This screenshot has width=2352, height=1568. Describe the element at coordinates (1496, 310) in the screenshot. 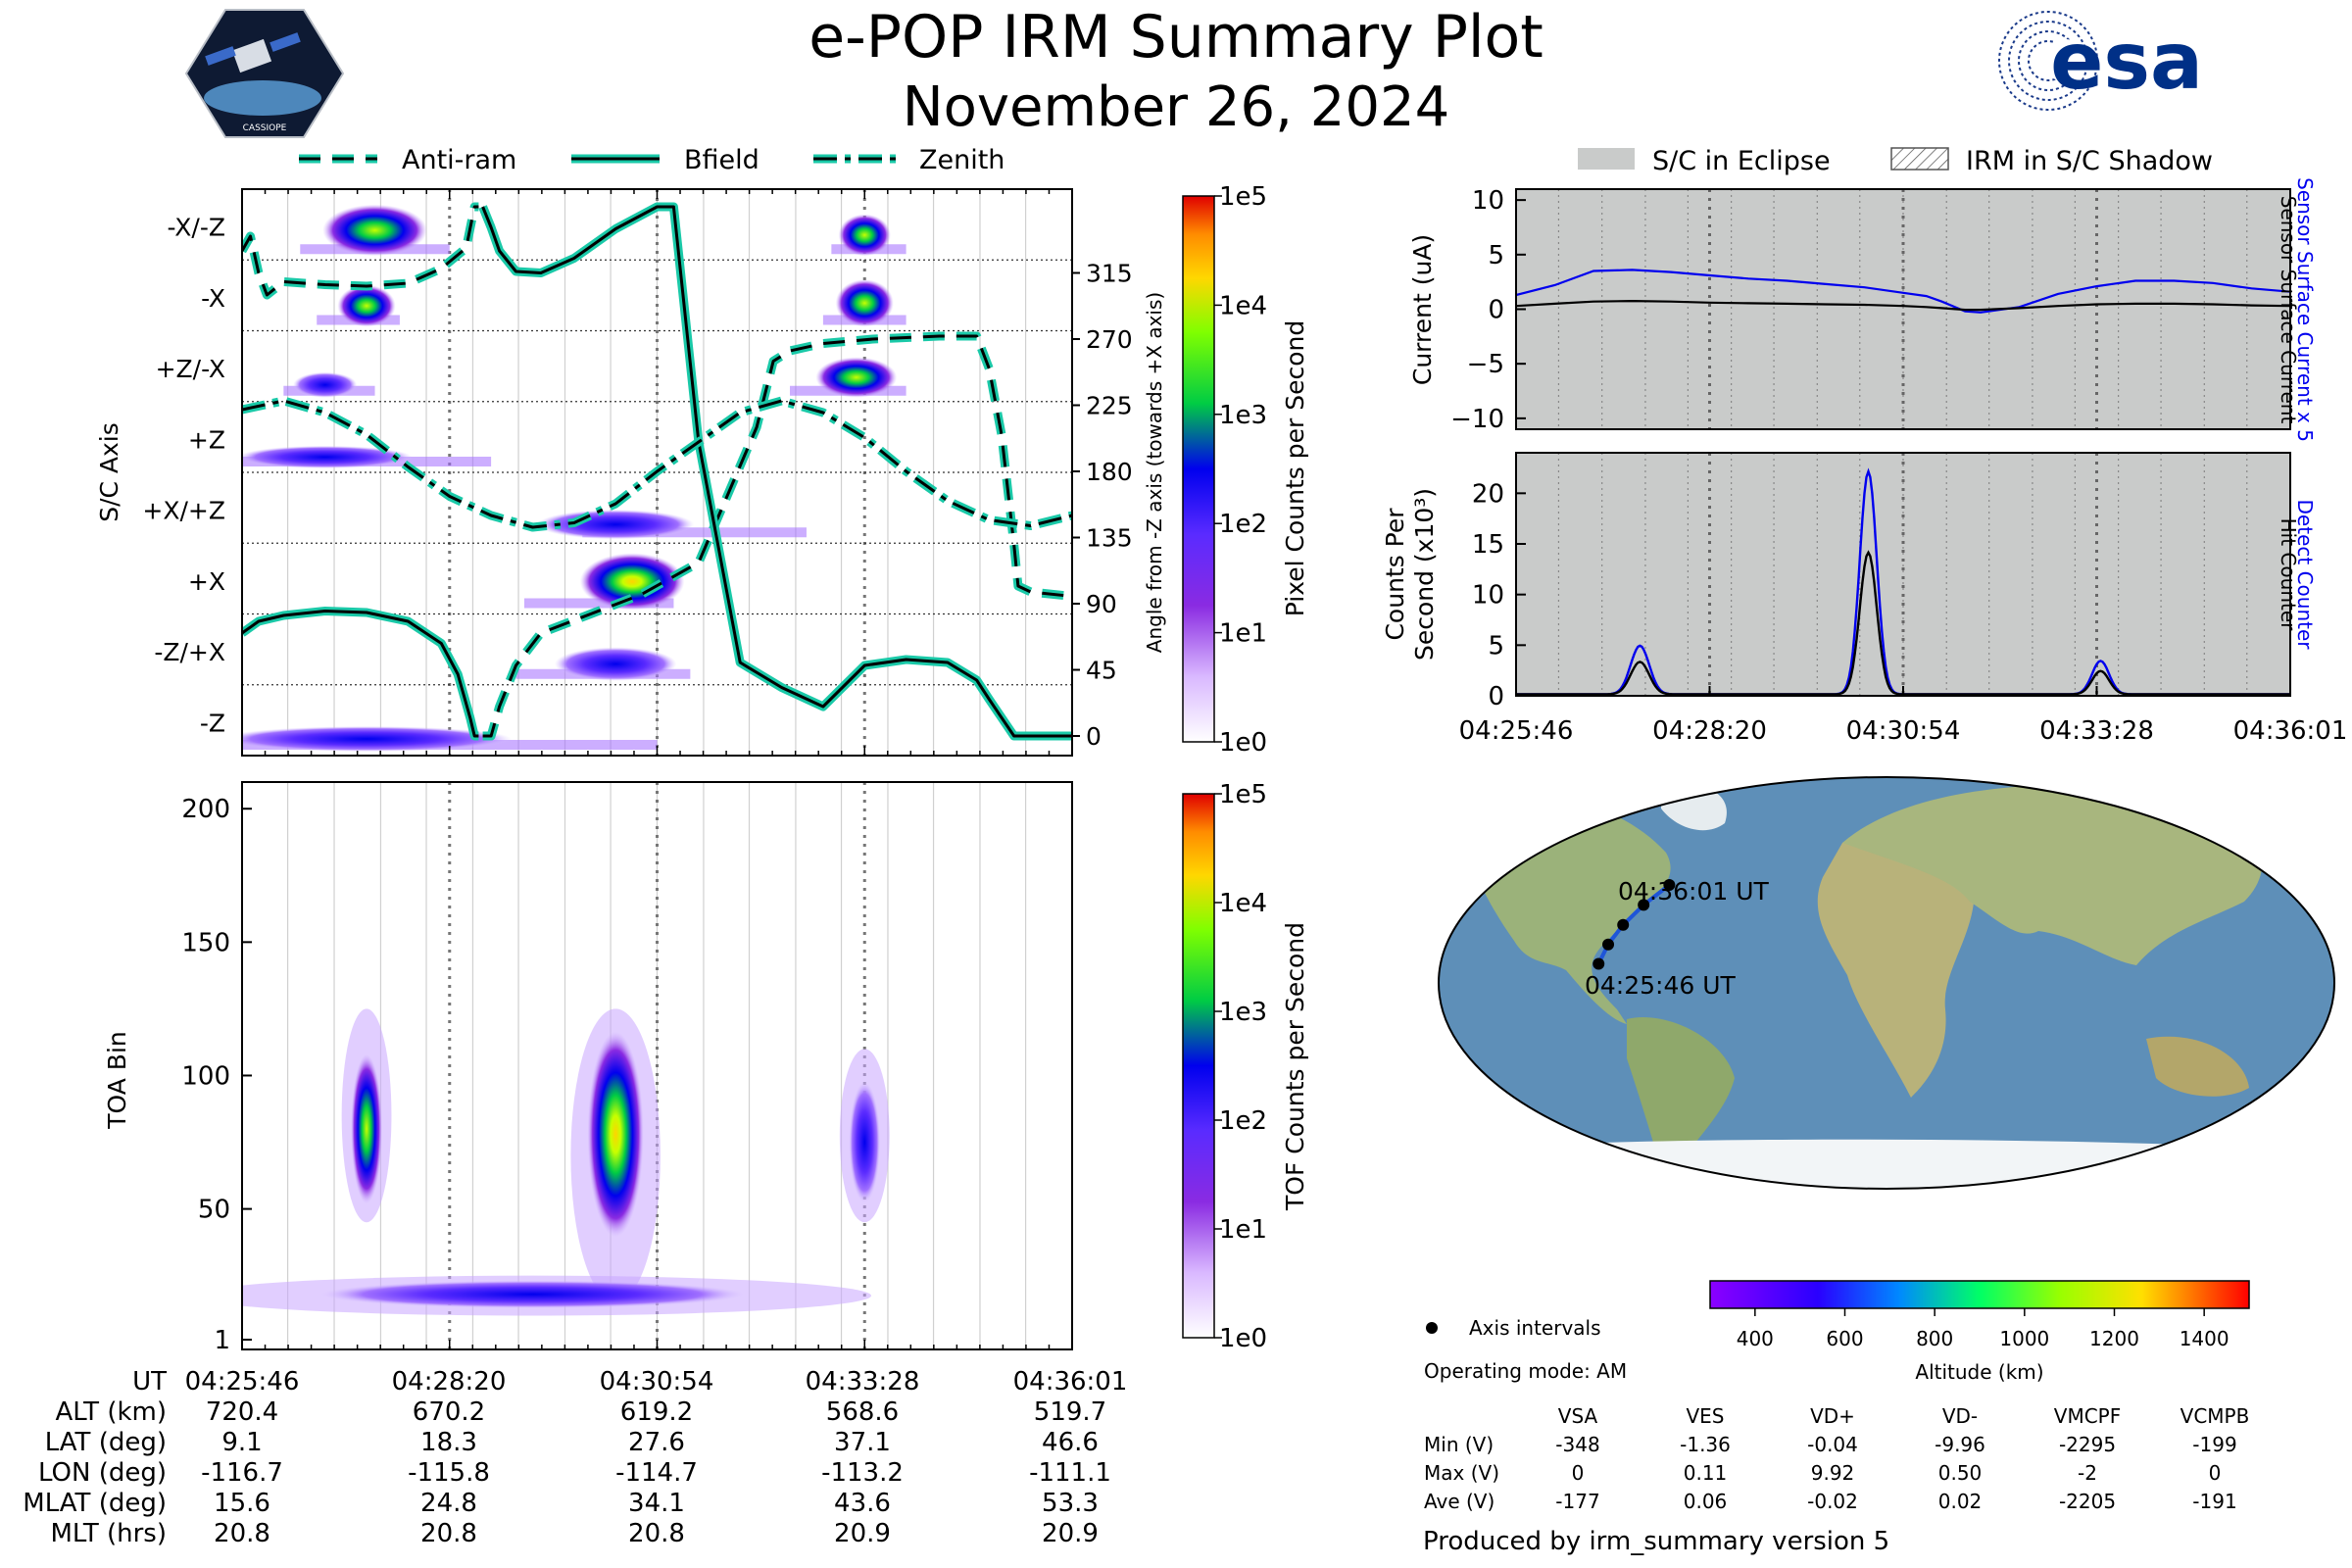

I see `current-y-tick-label: 0` at that location.